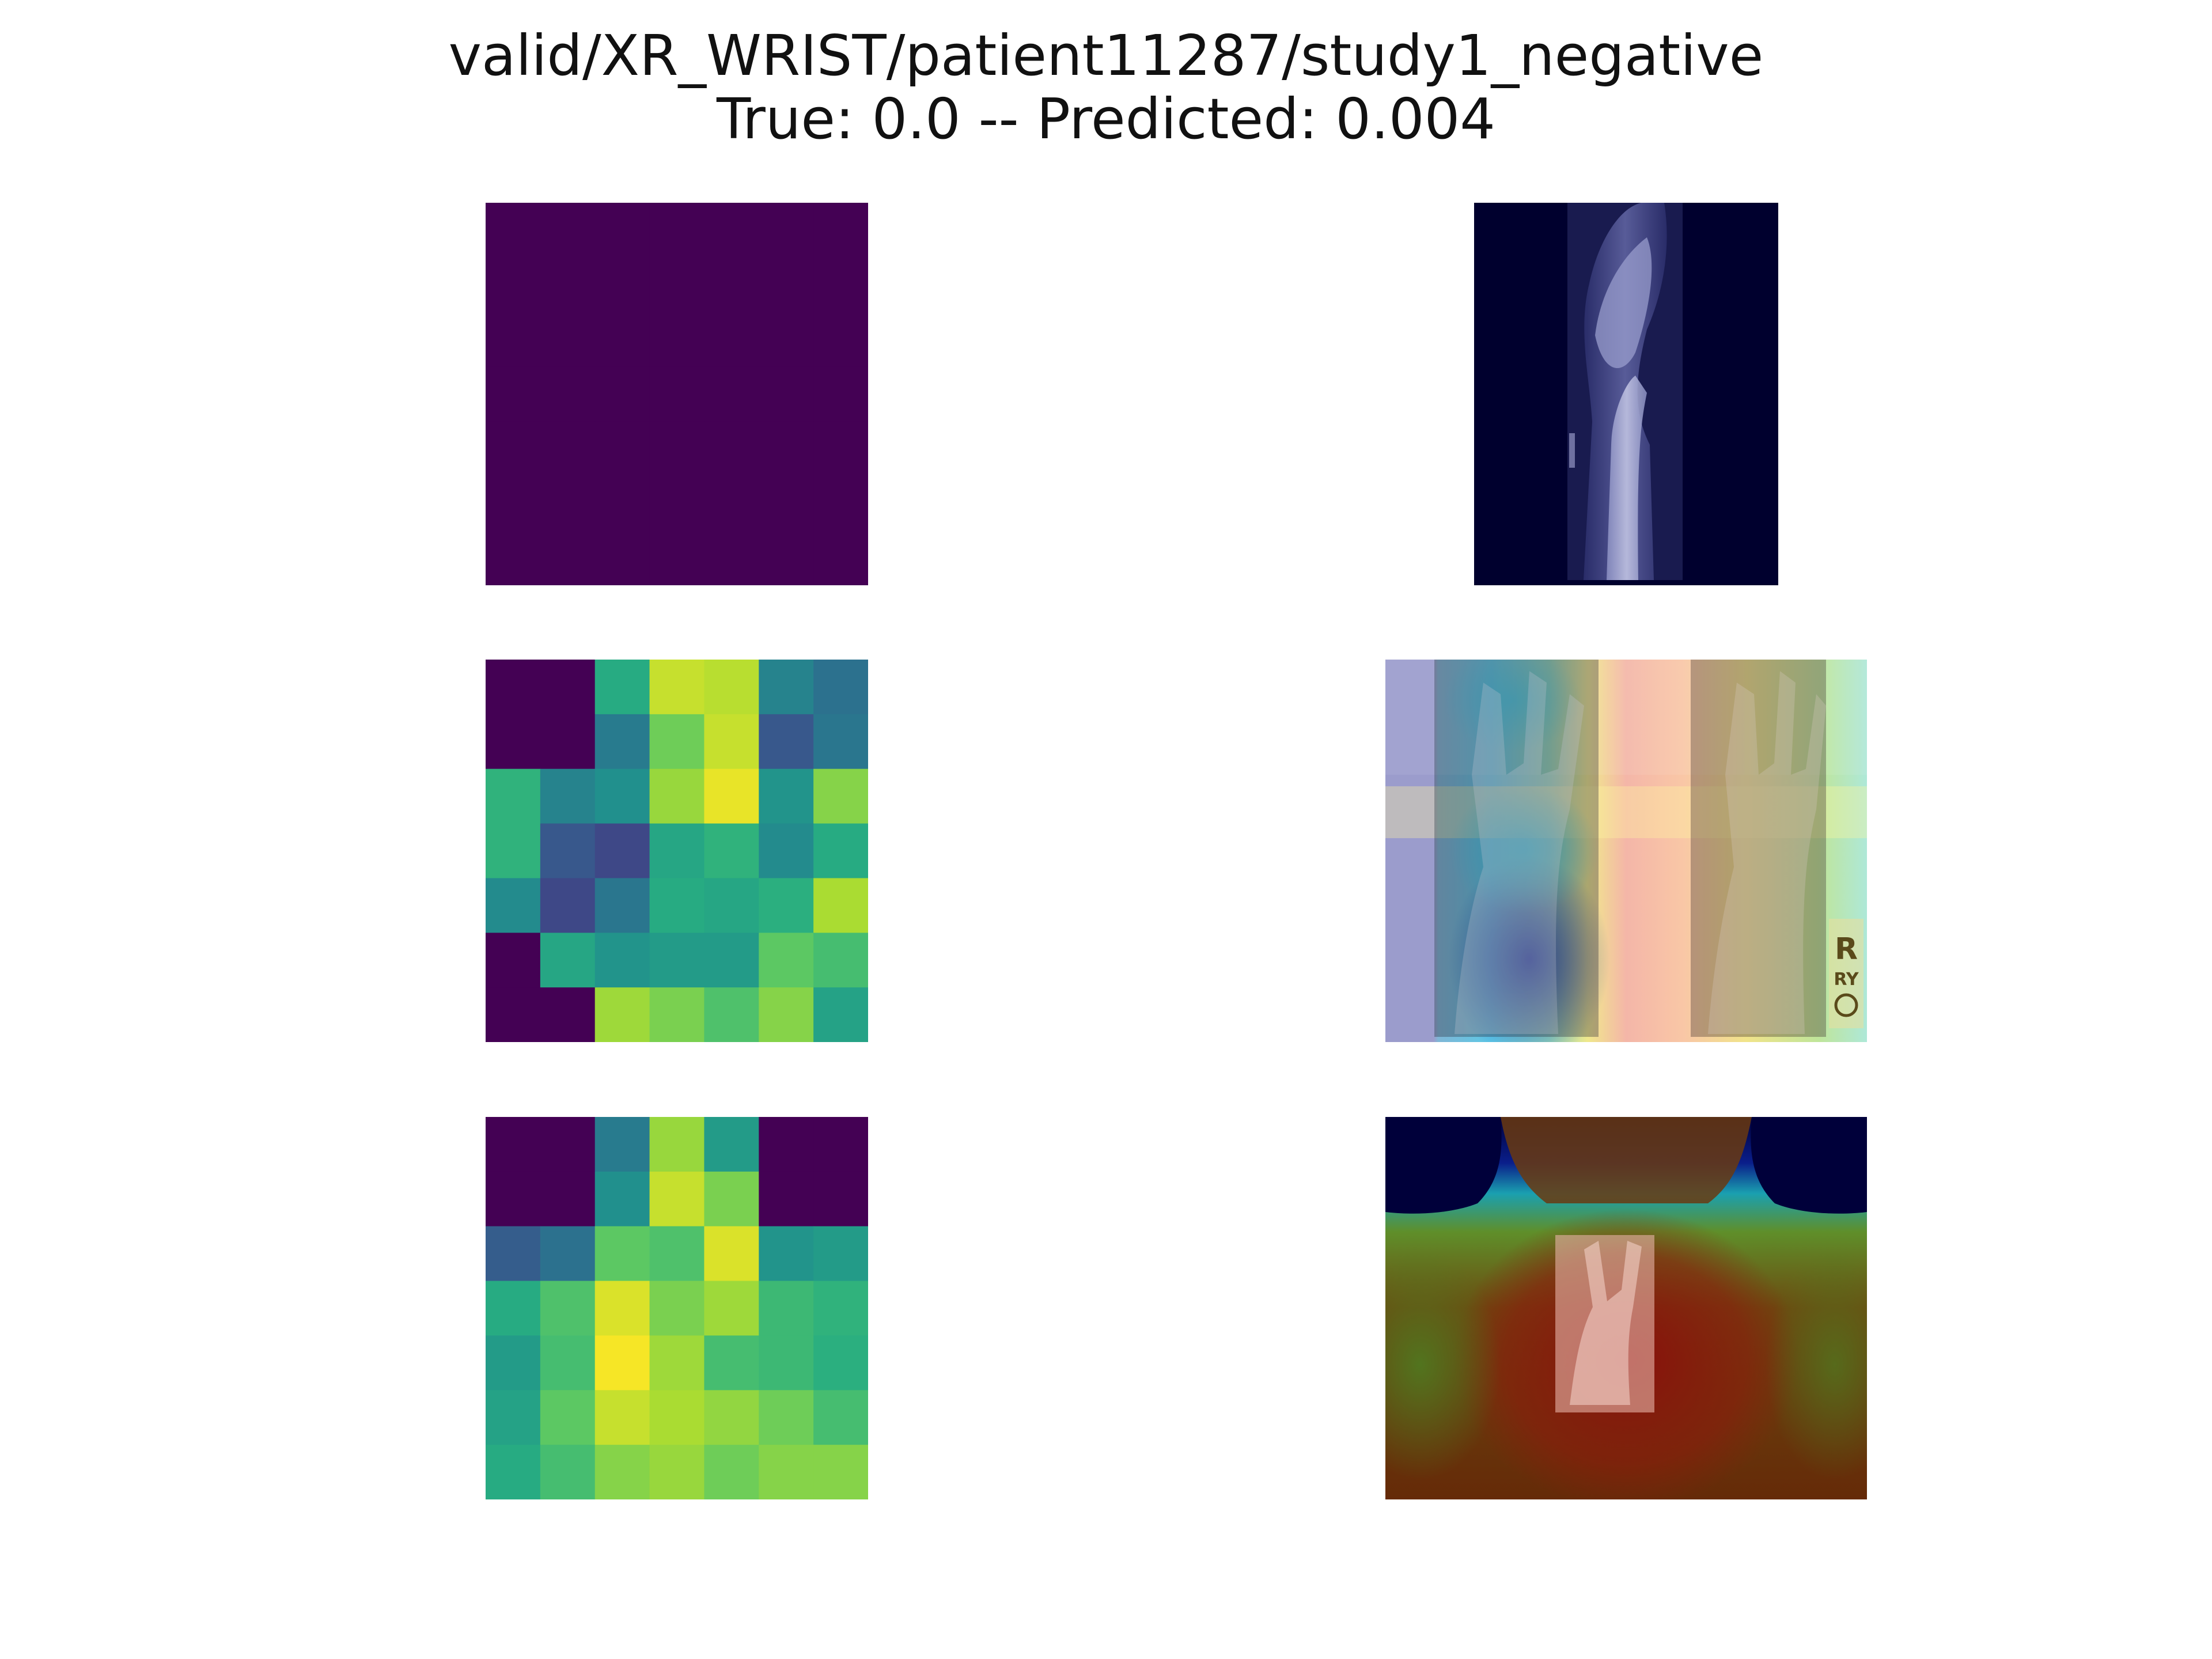  I want to click on heatmap-3-cell-r5-c1, so click(568, 1417).